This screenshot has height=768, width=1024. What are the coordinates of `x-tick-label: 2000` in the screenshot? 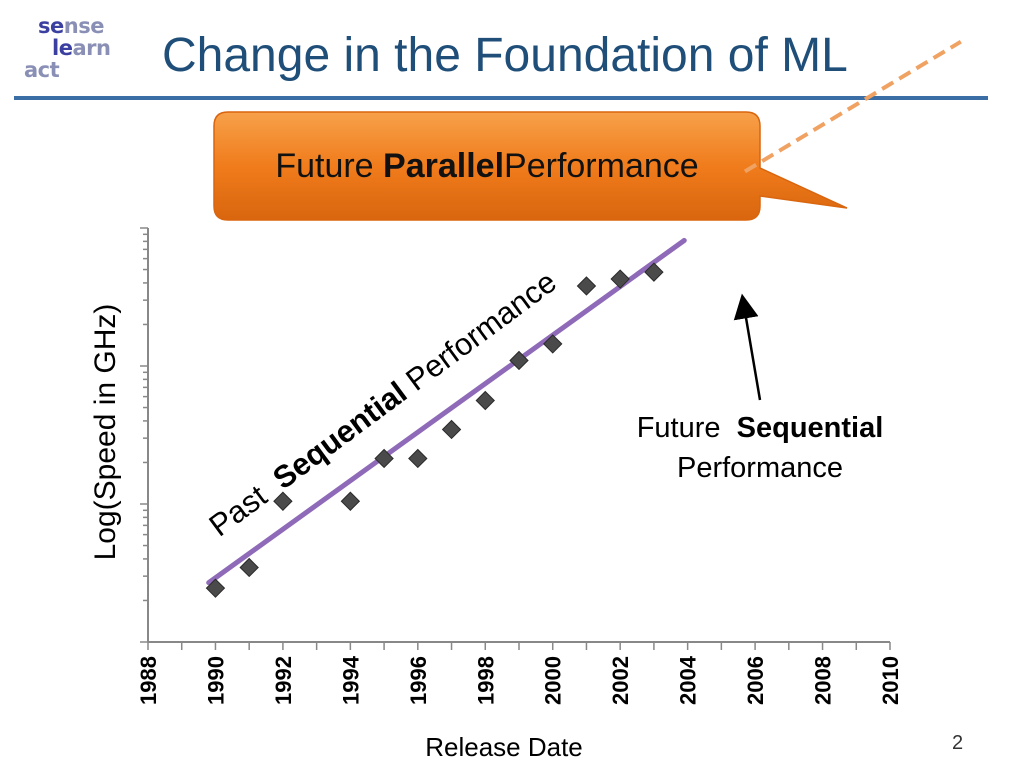 It's located at (553, 680).